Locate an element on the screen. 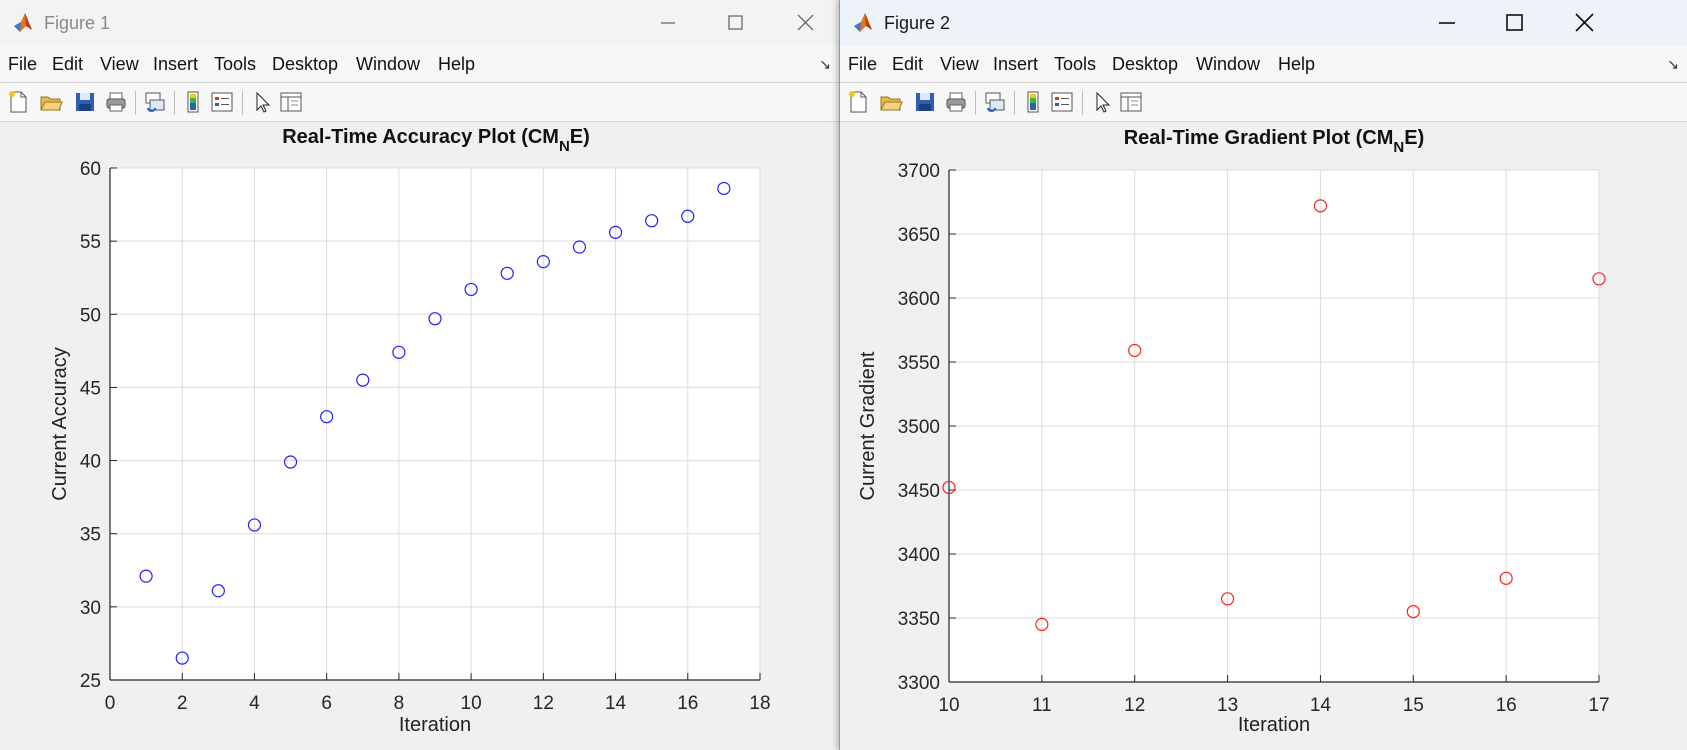 The image size is (1687, 750). y-tick-label: 3400 is located at coordinates (919, 555).